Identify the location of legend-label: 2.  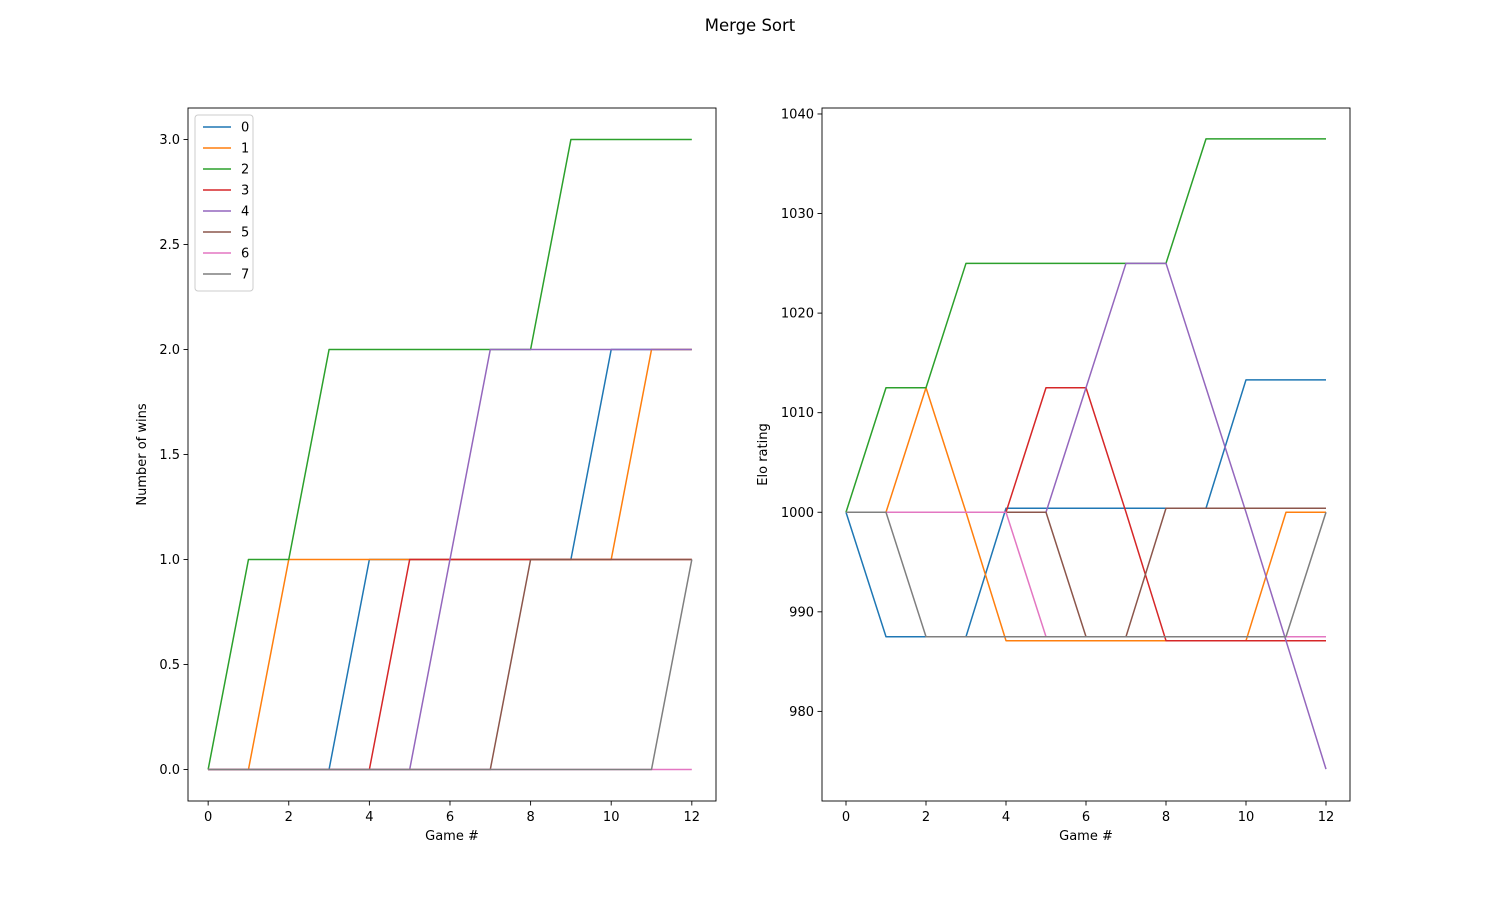
(245, 170).